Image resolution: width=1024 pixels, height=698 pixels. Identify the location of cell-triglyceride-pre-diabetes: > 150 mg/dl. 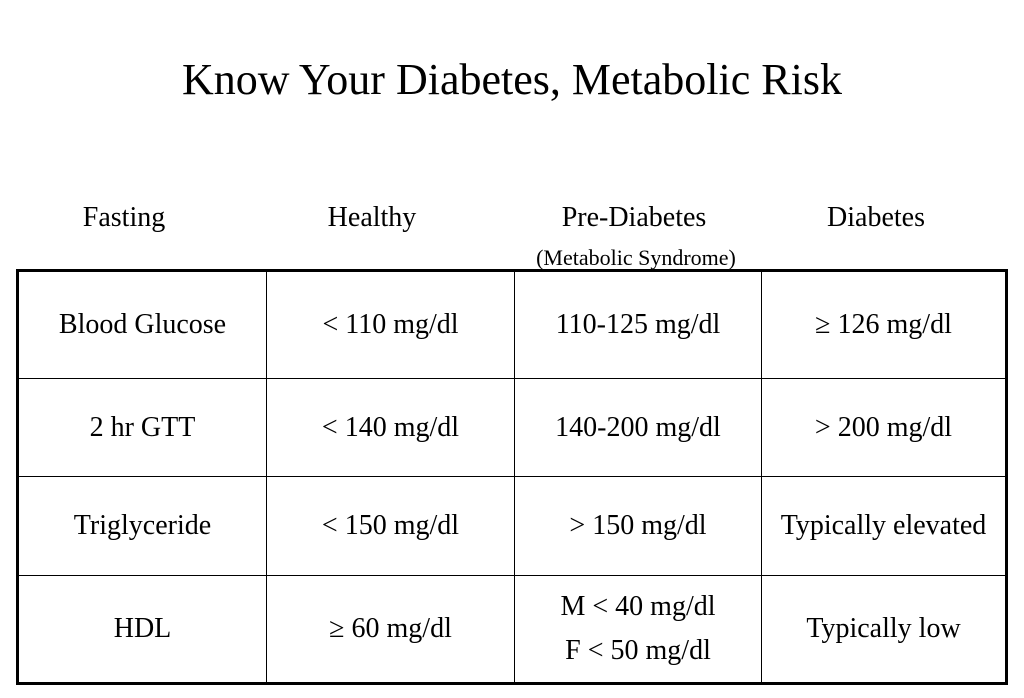
(638, 526).